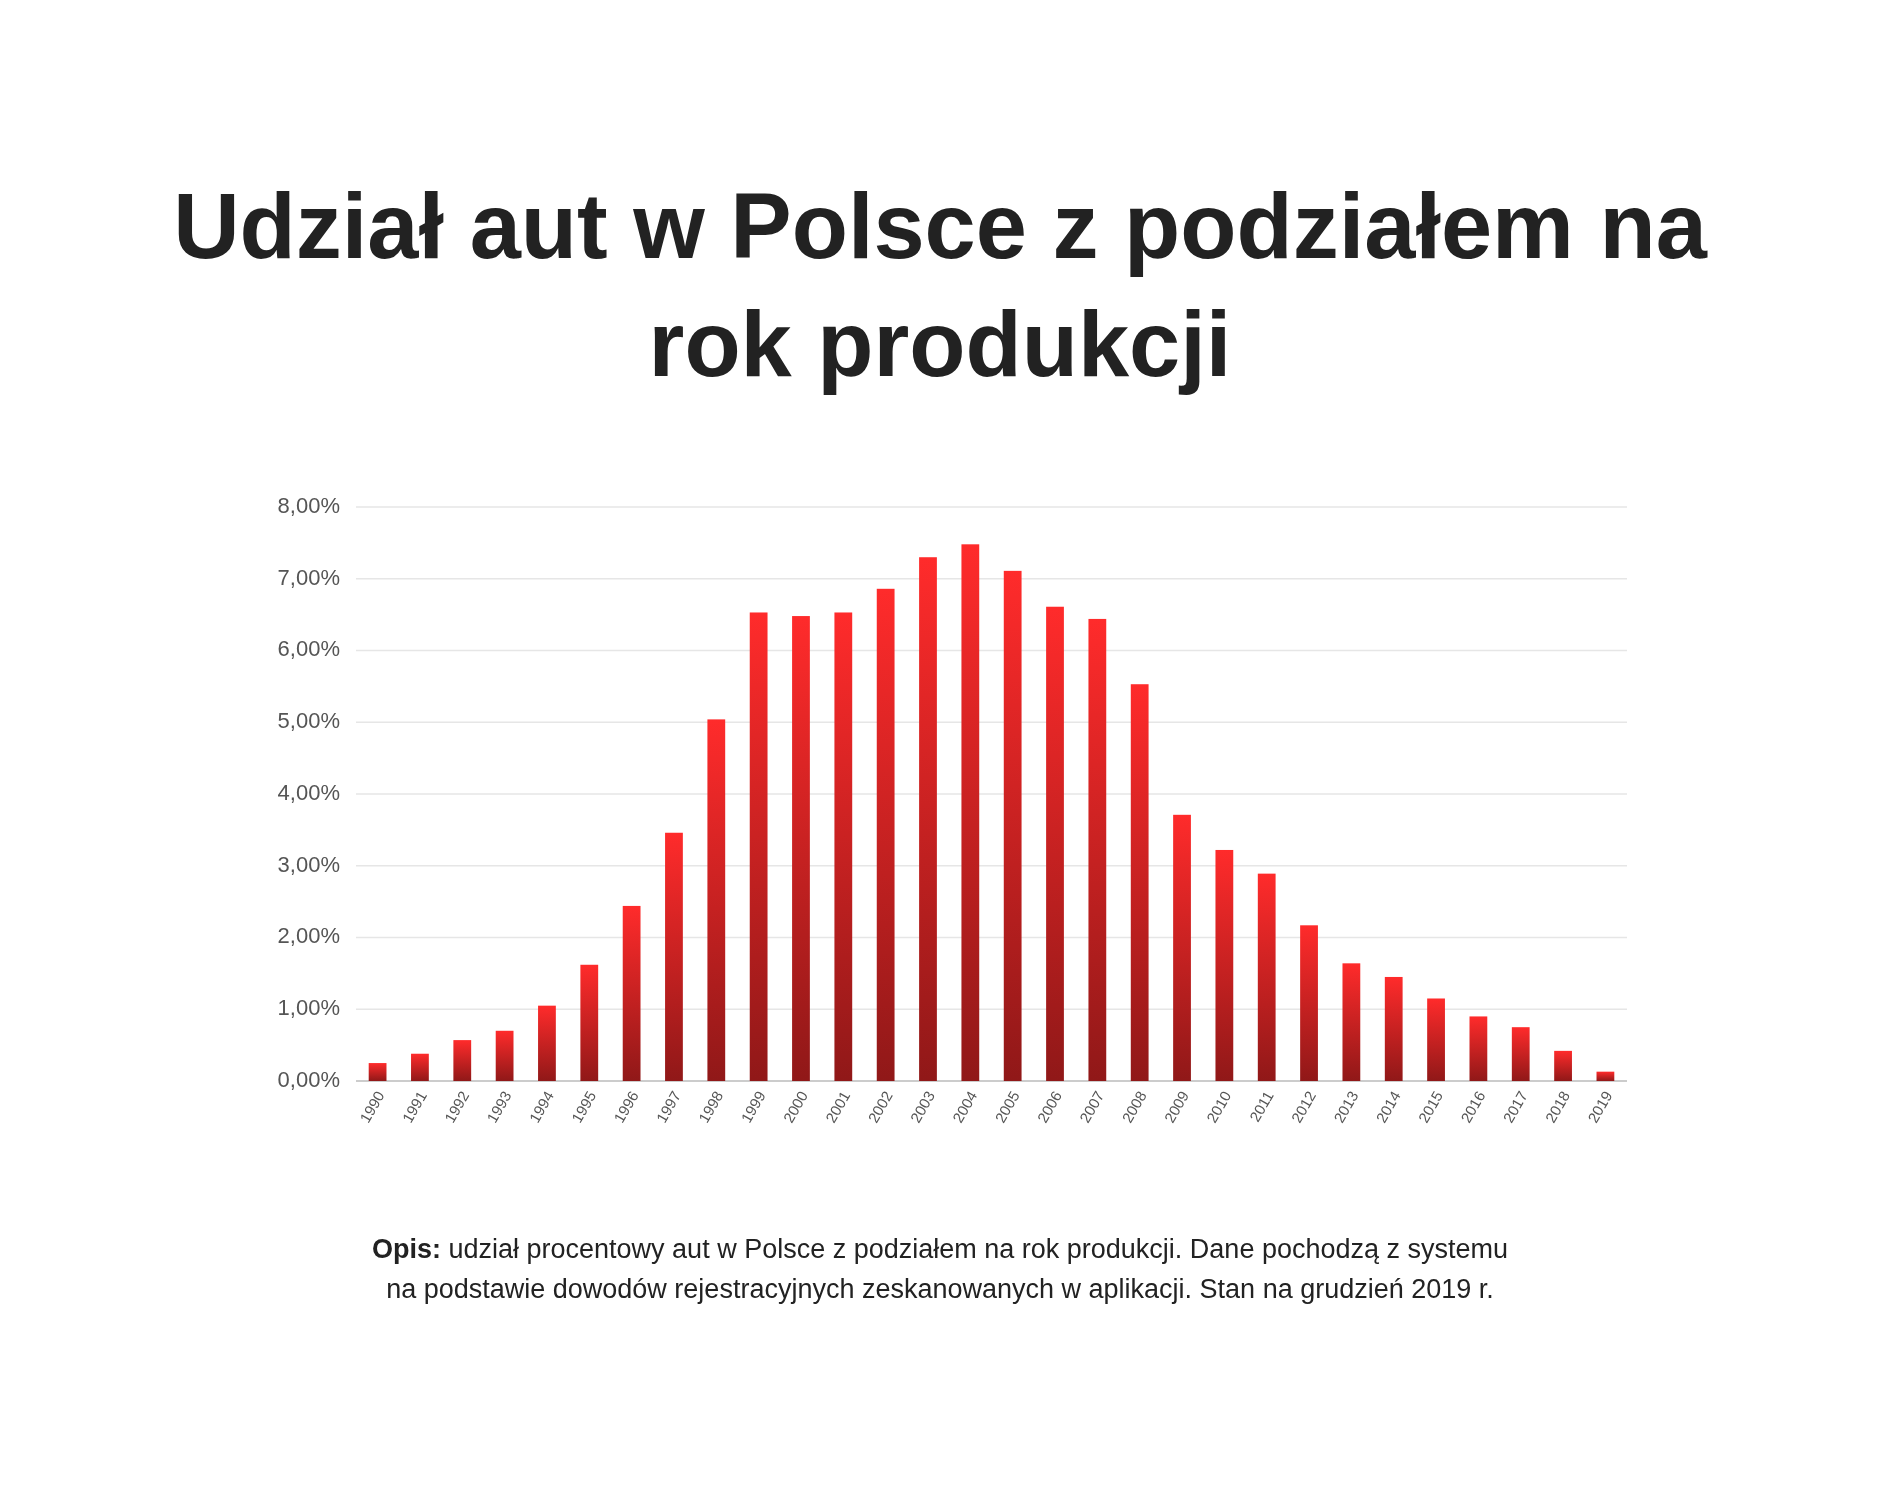 The width and height of the screenshot is (1880, 1494). Describe the element at coordinates (308, 792) in the screenshot. I see `y-tick-label: 4,00%` at that location.